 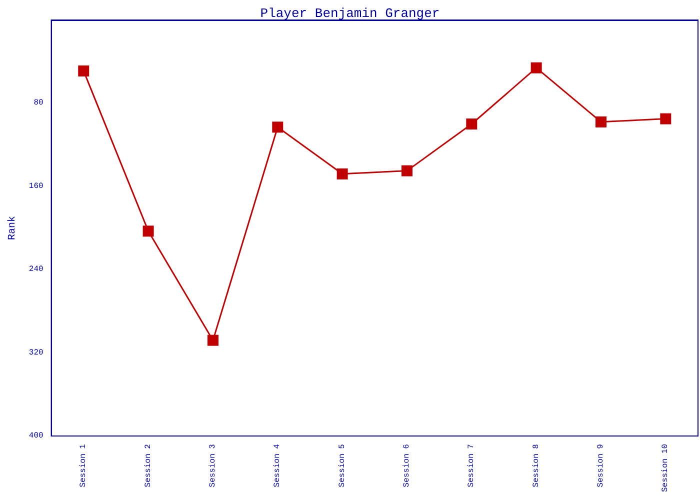 What do you see at coordinates (536, 466) in the screenshot?
I see `x-tick-label: Session 8` at bounding box center [536, 466].